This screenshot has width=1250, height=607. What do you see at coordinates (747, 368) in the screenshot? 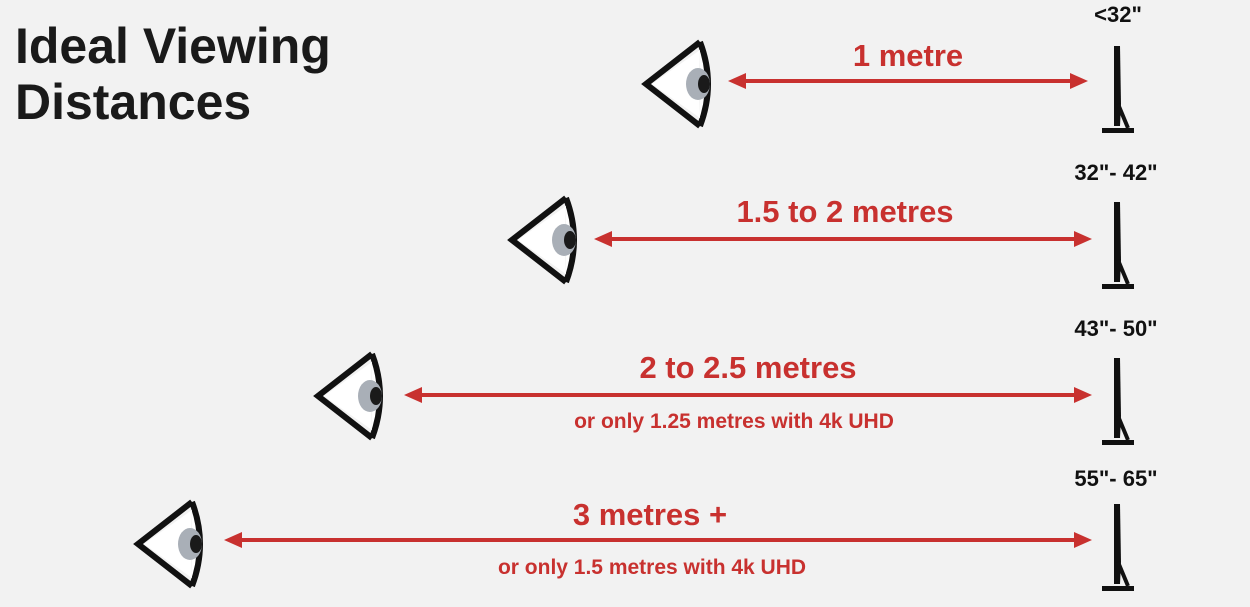
I see `distance-label: 2 to 2.5 metres` at bounding box center [747, 368].